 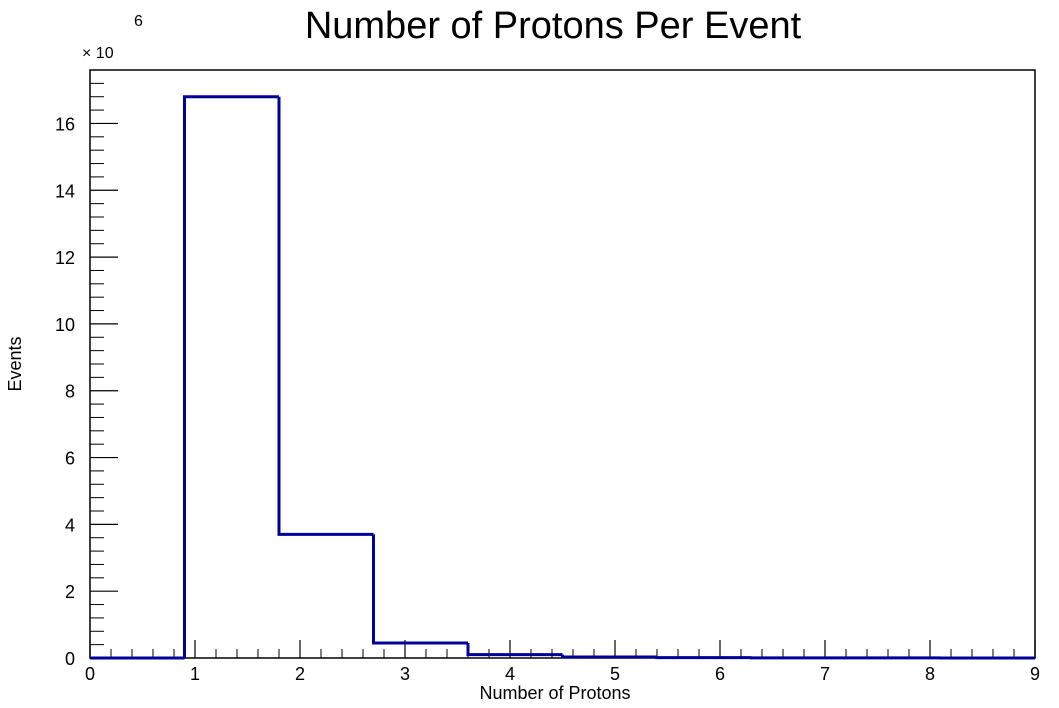 What do you see at coordinates (562, 662) in the screenshot?
I see `x-axis: 0 1 2 3 4 5 6 7 8 9` at bounding box center [562, 662].